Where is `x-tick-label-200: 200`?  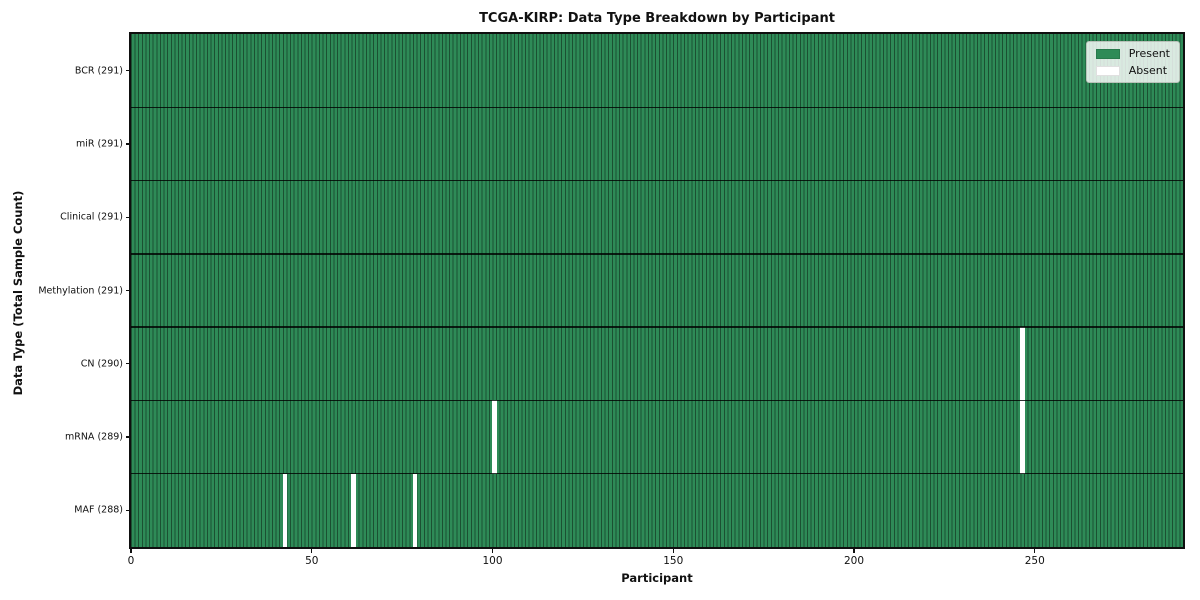 x-tick-label-200: 200 is located at coordinates (854, 561).